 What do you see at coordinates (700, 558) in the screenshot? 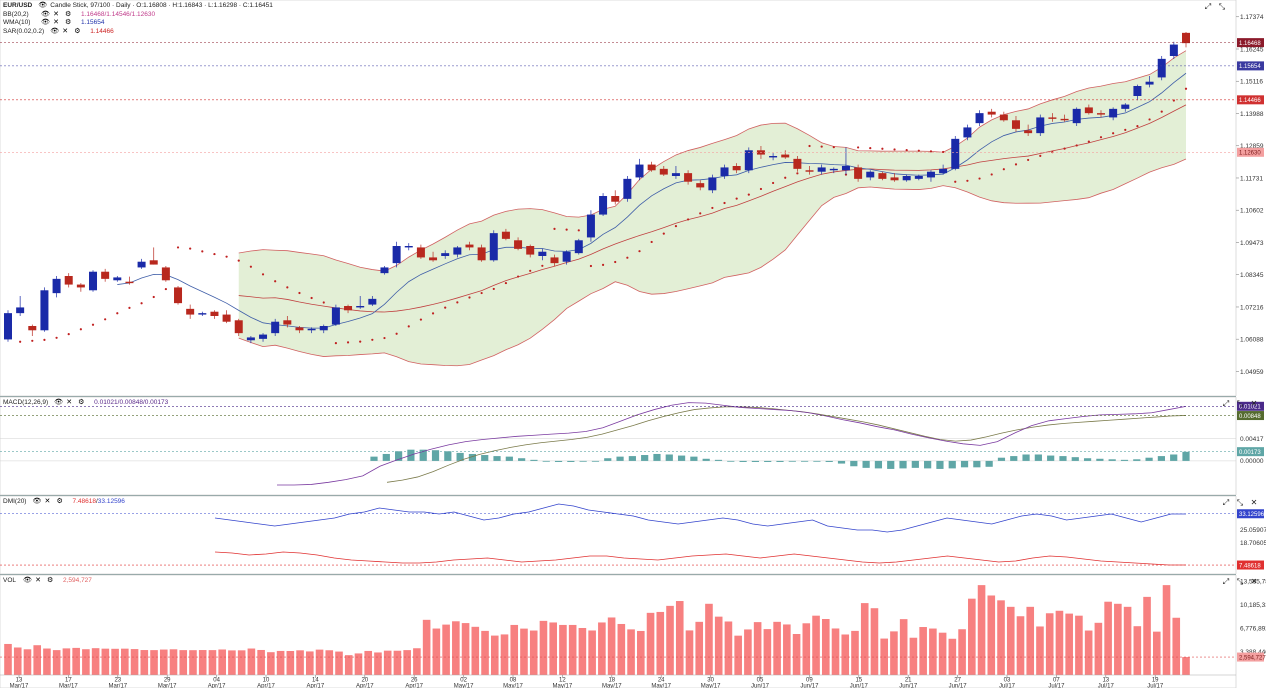
I see `dmi-minus-line` at bounding box center [700, 558].